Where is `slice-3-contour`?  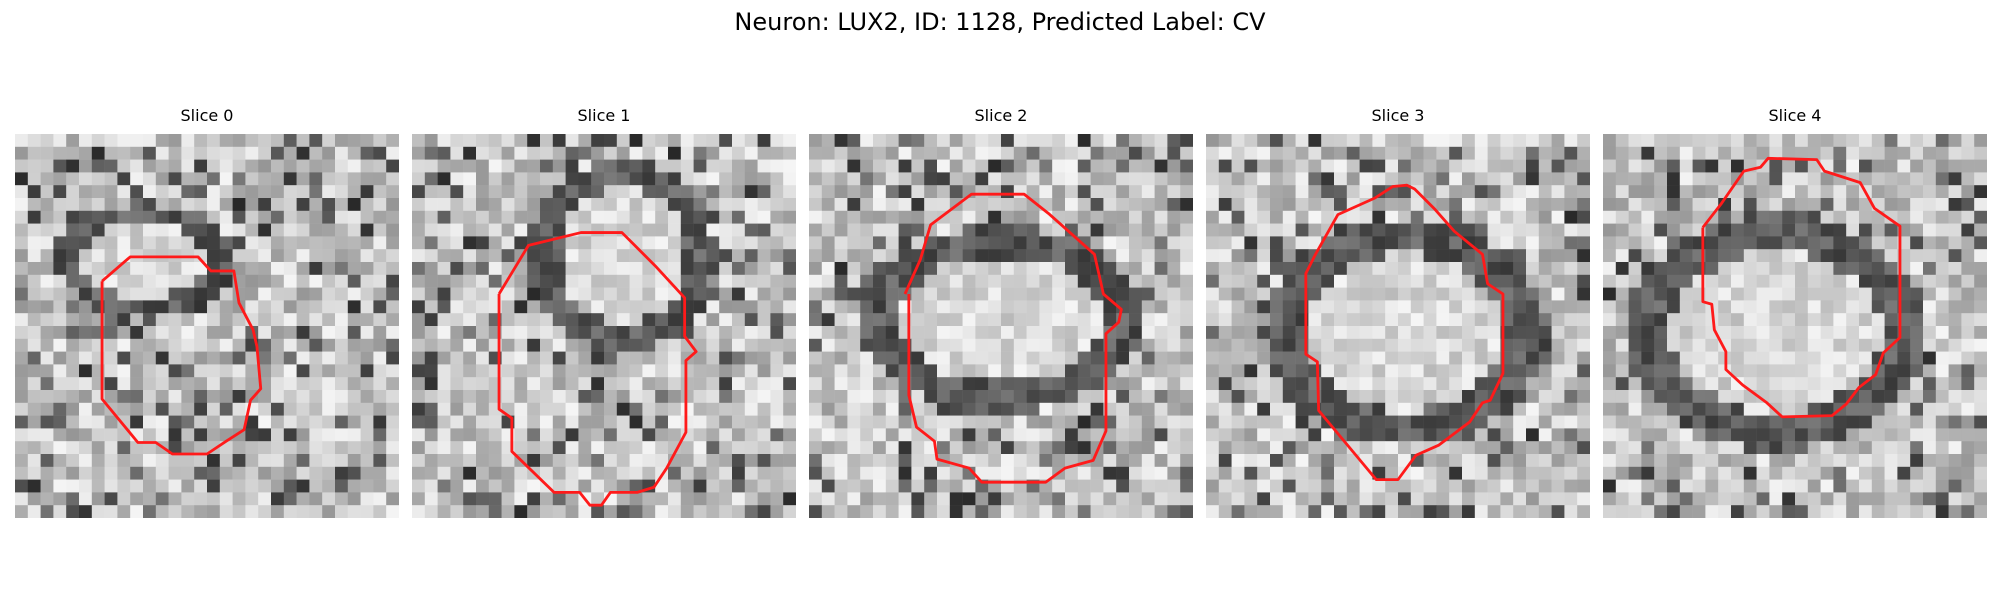
slice-3-contour is located at coordinates (1404, 332).